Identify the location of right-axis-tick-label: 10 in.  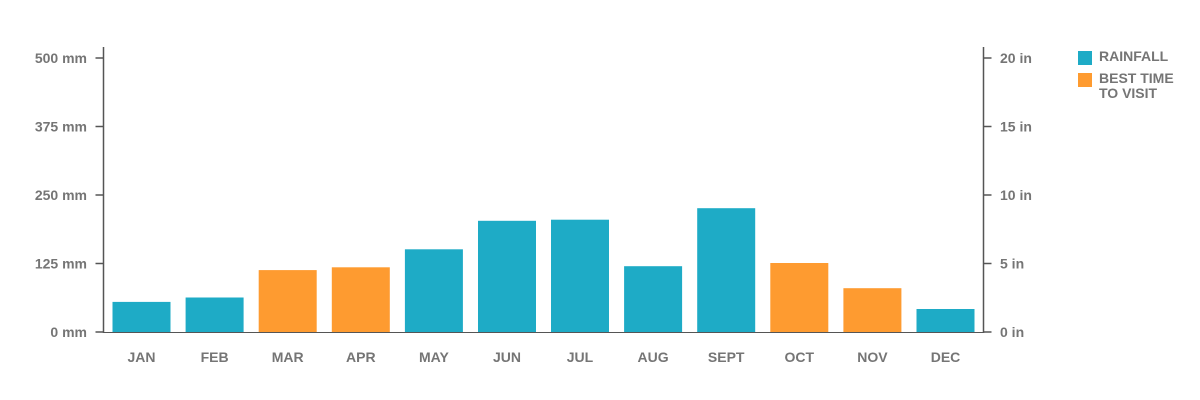
(1016, 195).